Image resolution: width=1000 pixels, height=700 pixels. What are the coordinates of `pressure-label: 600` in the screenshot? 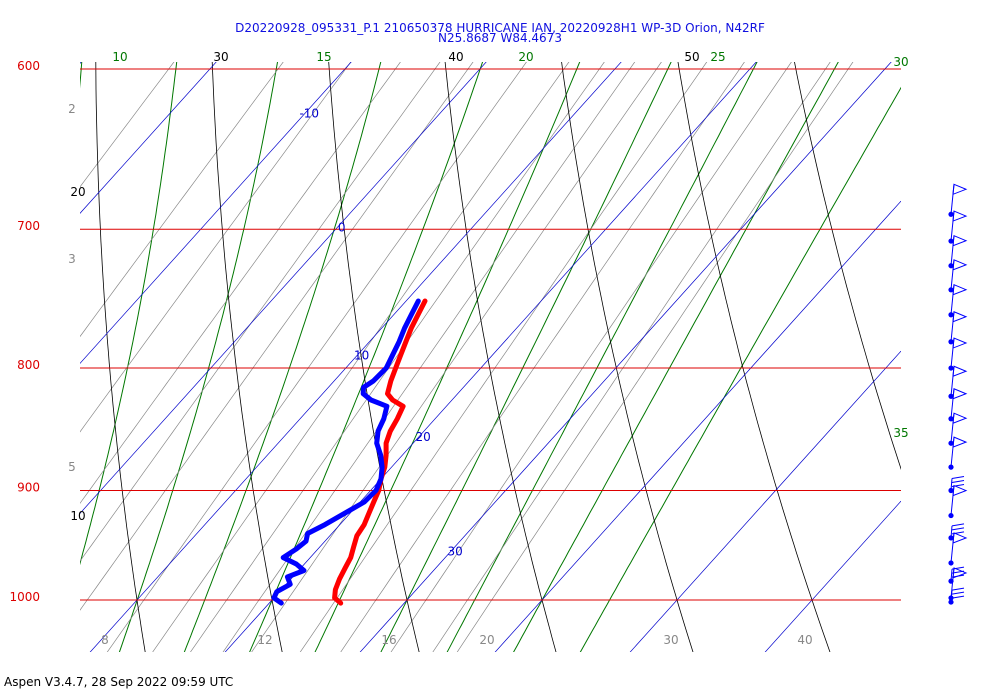 It's located at (28, 66).